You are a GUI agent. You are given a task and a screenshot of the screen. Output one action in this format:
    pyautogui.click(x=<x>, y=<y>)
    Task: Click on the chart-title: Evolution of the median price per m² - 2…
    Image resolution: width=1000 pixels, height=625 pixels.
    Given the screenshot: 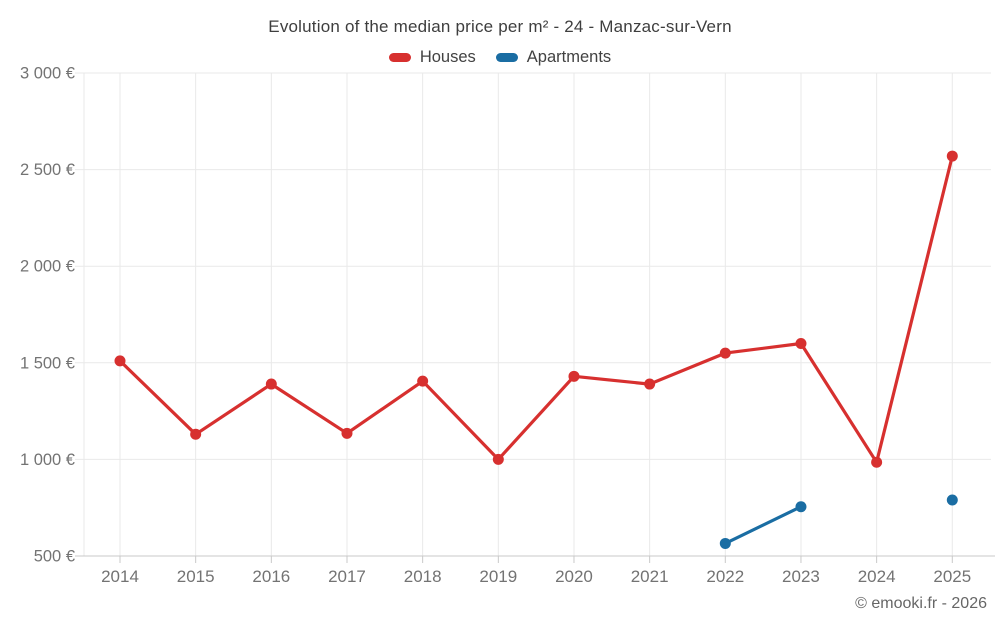 What is the action you would take?
    pyautogui.click(x=500, y=26)
    